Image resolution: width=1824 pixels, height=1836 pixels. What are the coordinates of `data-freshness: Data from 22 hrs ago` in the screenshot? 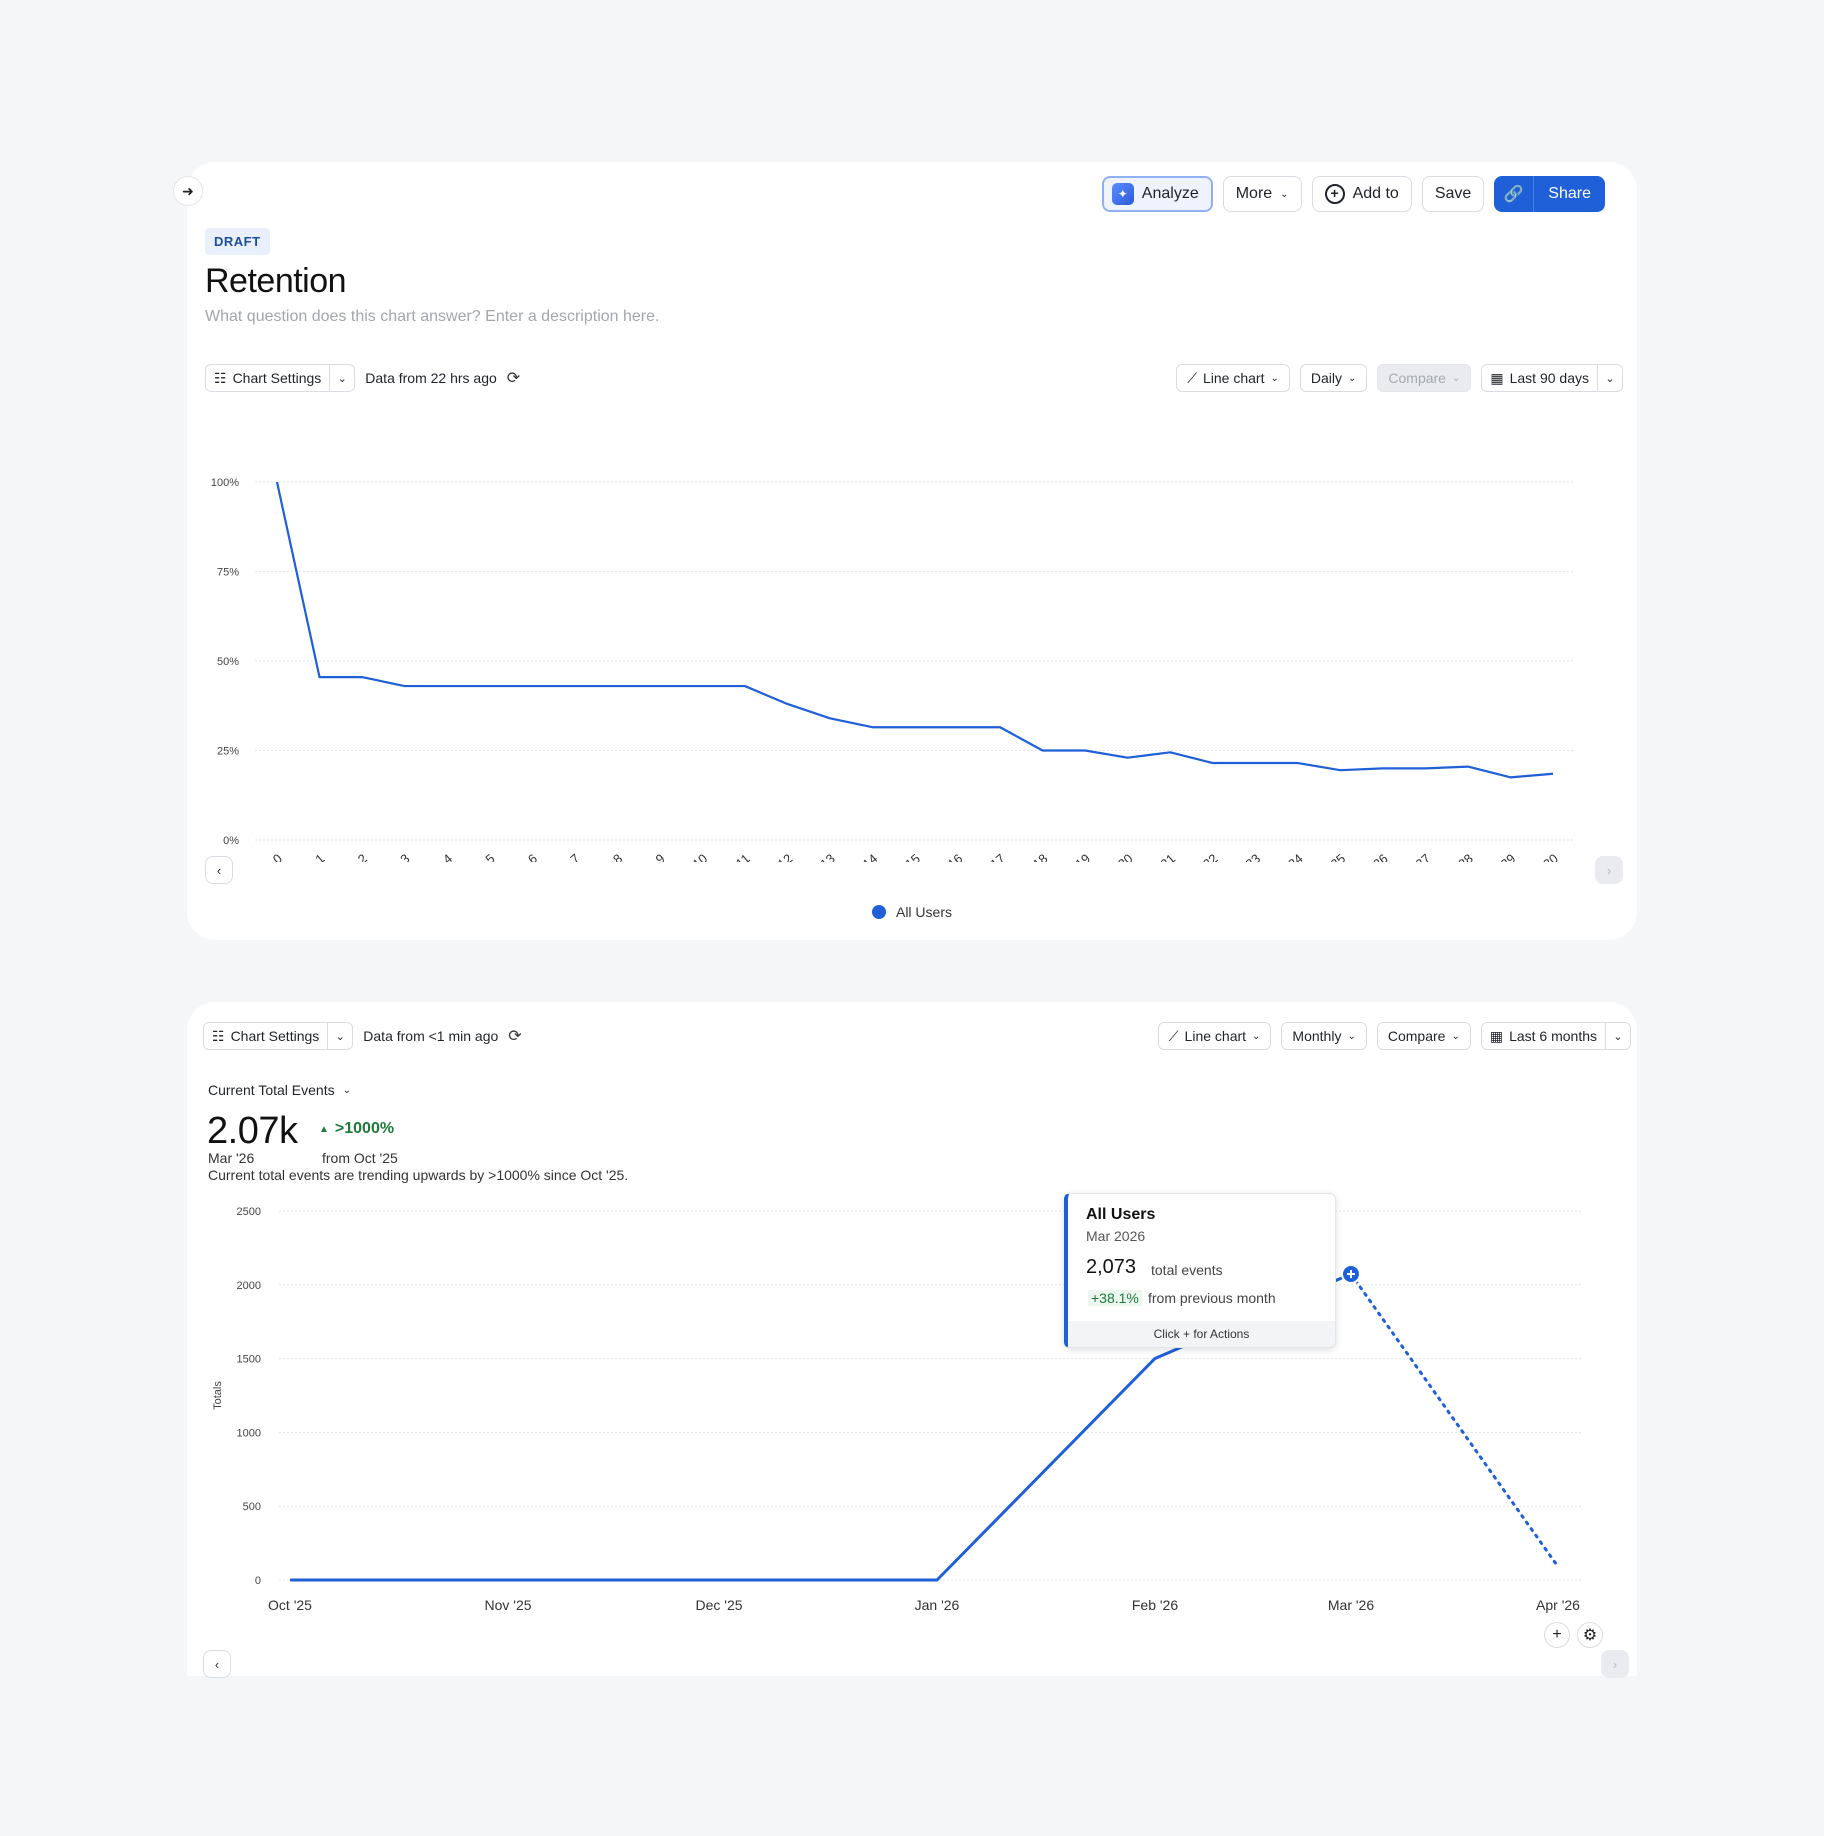 It's located at (431, 378).